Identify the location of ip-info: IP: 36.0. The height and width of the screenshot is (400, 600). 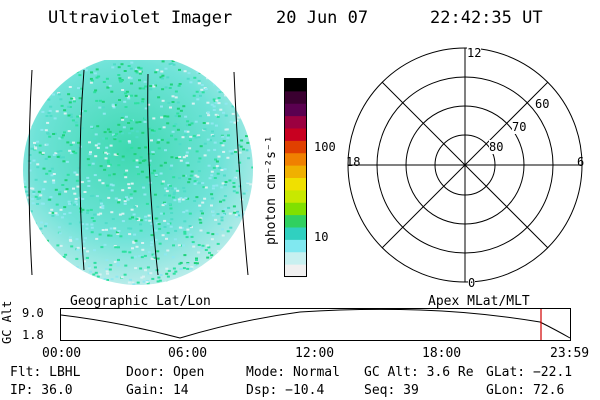
(41, 390).